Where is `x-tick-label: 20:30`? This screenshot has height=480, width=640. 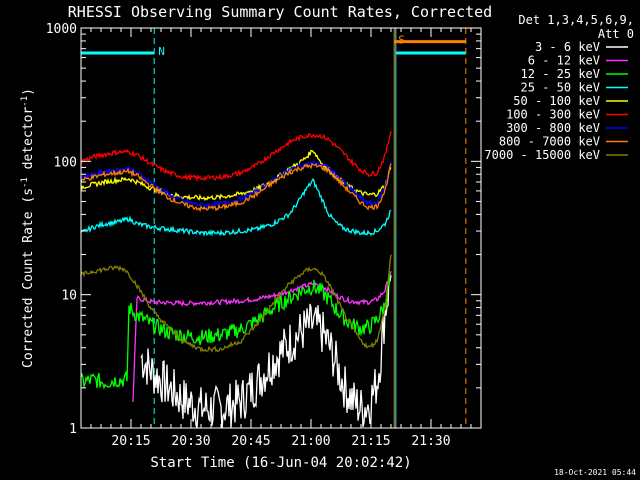 x-tick-label: 20:30 is located at coordinates (190, 441).